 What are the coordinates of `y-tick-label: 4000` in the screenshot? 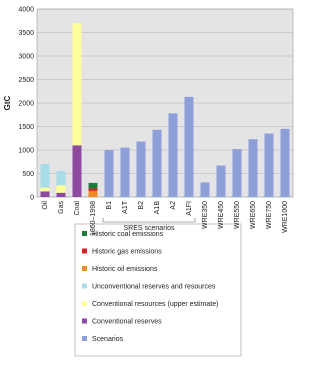 It's located at (26, 10).